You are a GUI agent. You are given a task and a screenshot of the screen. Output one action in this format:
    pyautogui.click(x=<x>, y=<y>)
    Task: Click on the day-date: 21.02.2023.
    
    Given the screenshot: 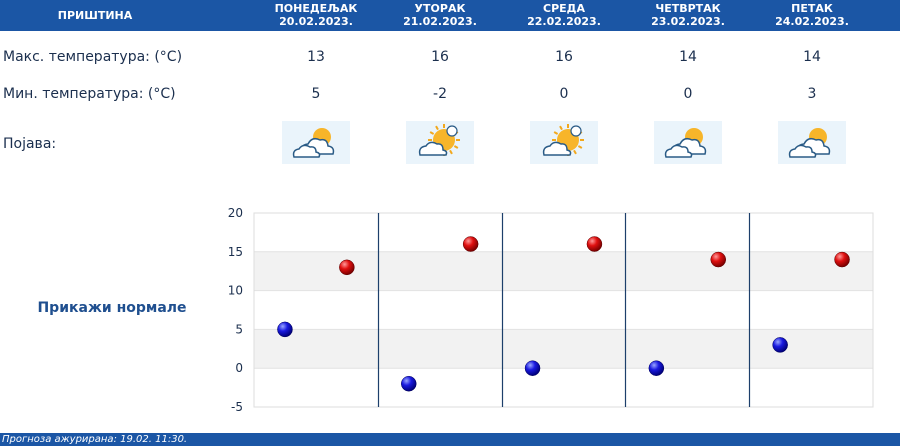 What is the action you would take?
    pyautogui.click(x=440, y=21)
    